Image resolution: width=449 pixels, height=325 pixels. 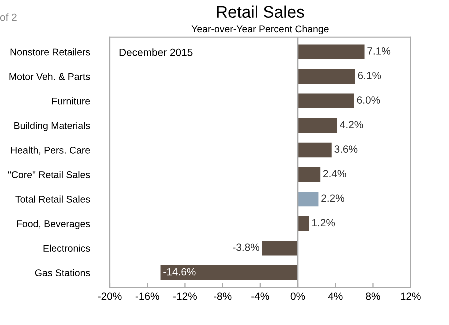 What do you see at coordinates (368, 100) in the screenshot?
I see `data-label: 6.0%` at bounding box center [368, 100].